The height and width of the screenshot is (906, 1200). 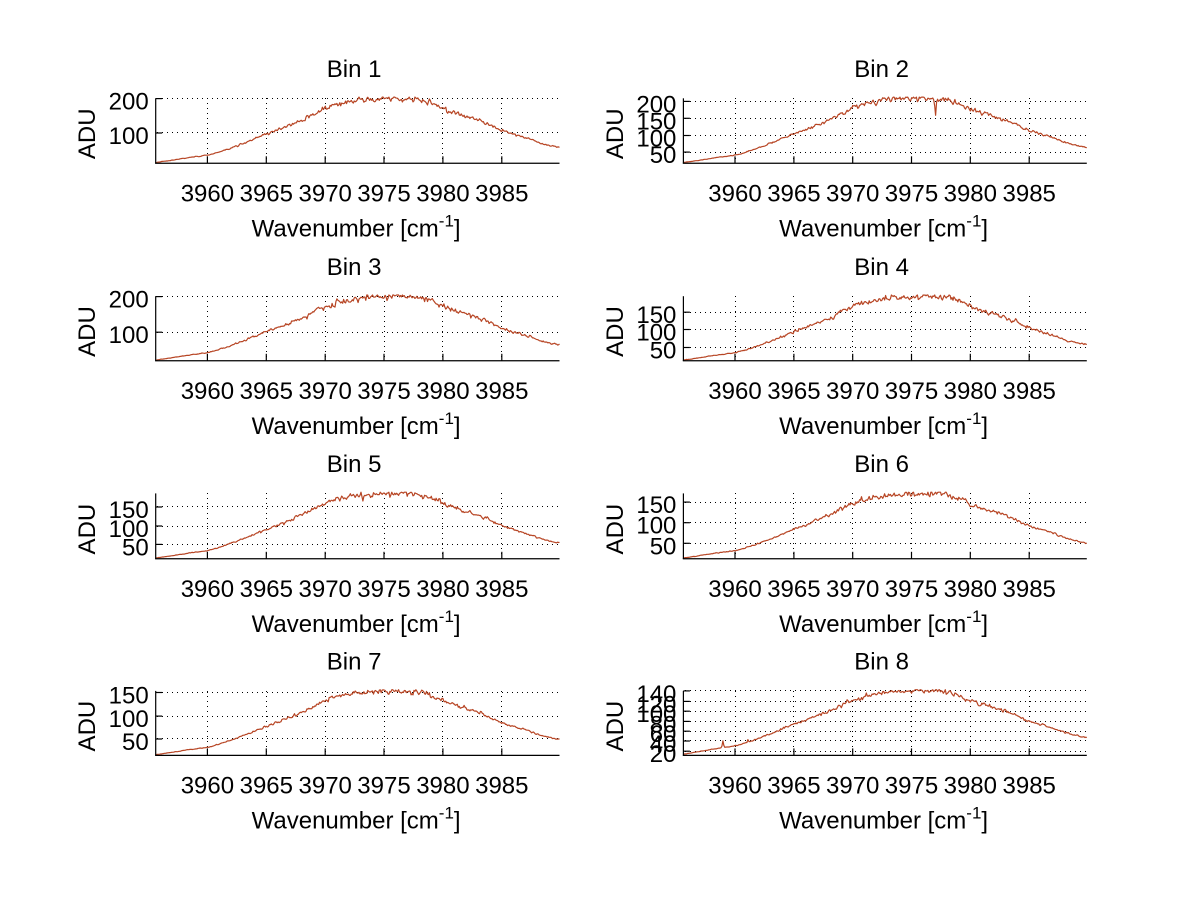 What do you see at coordinates (354, 662) in the screenshot?
I see `svg-text: Bin 7` at bounding box center [354, 662].